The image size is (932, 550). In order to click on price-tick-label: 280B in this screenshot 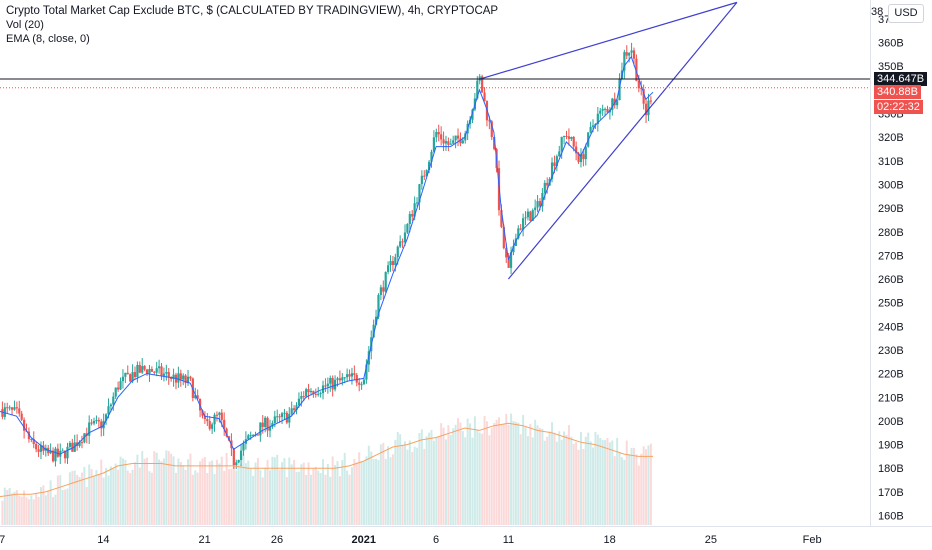, I will do `click(891, 233)`.